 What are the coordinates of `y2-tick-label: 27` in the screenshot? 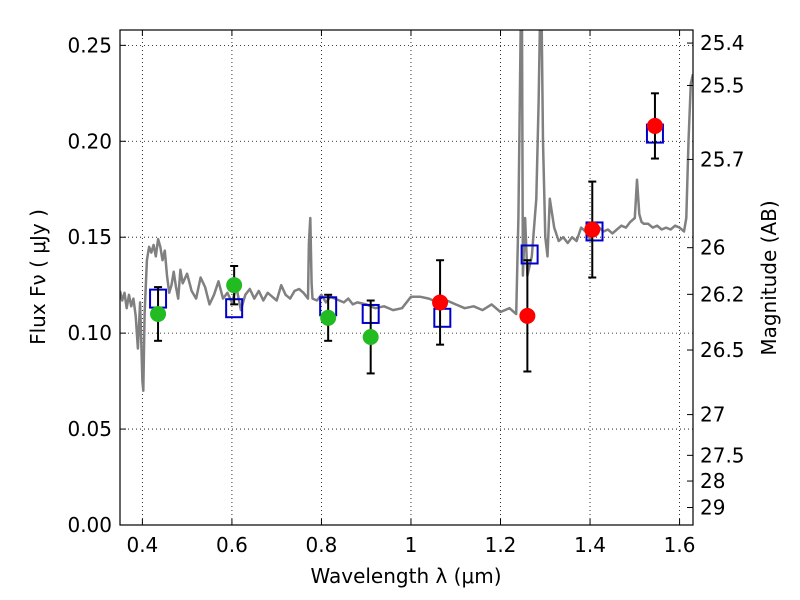 It's located at (712, 415).